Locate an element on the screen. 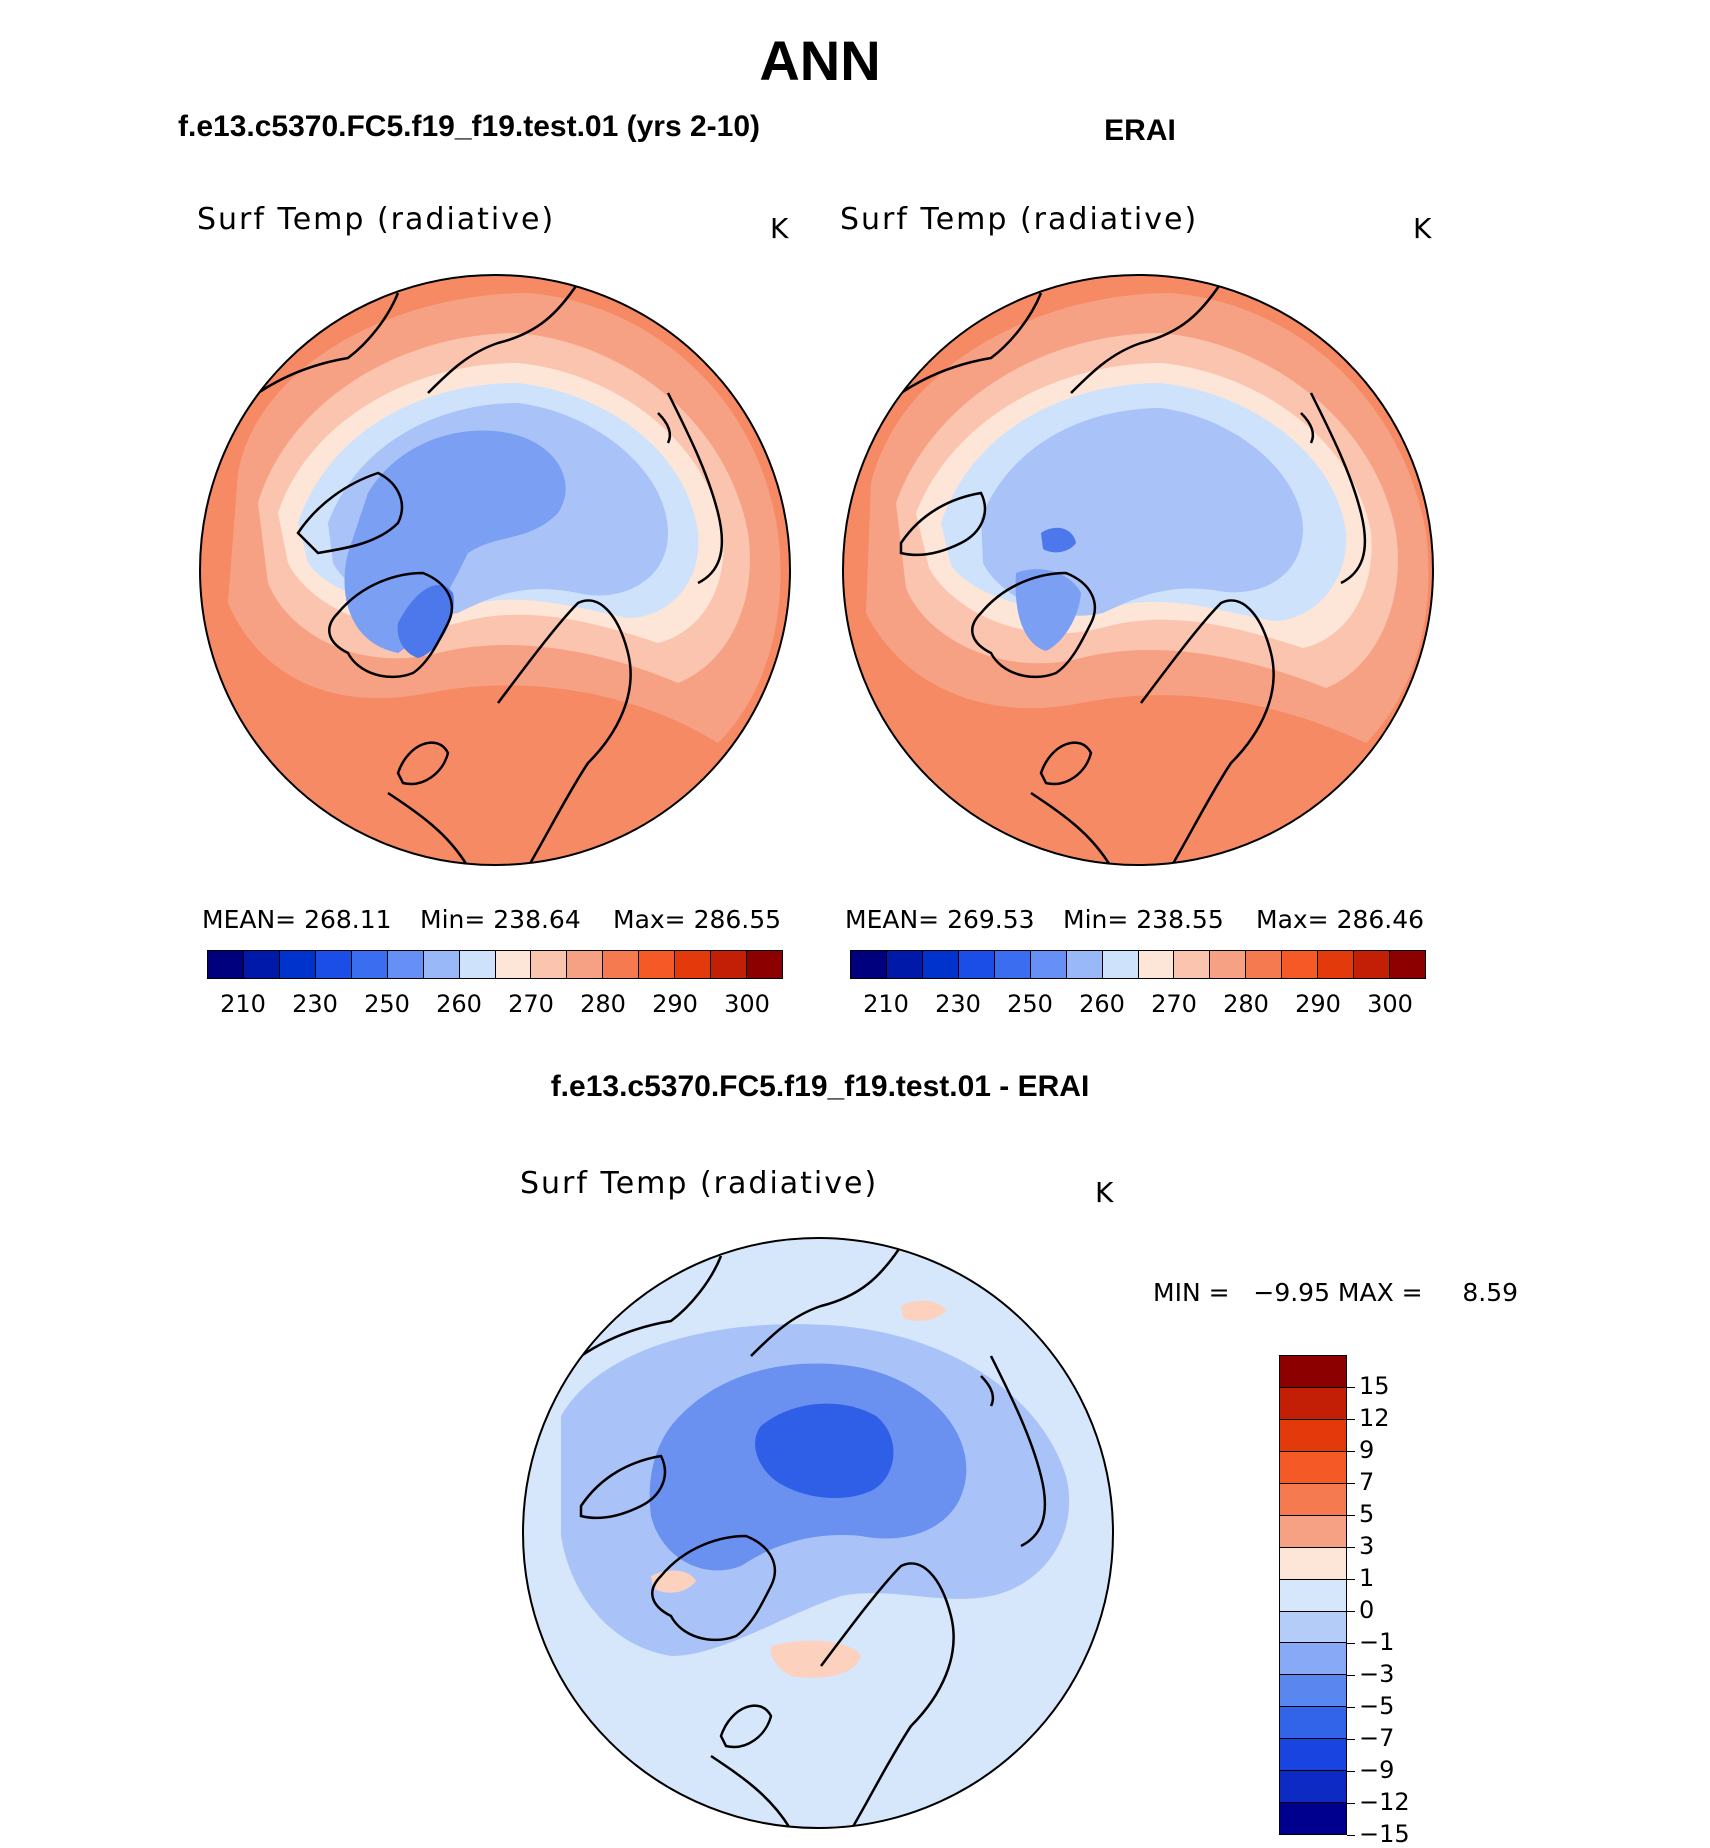  colorbar-tick-label: 15 is located at coordinates (1374, 1386).